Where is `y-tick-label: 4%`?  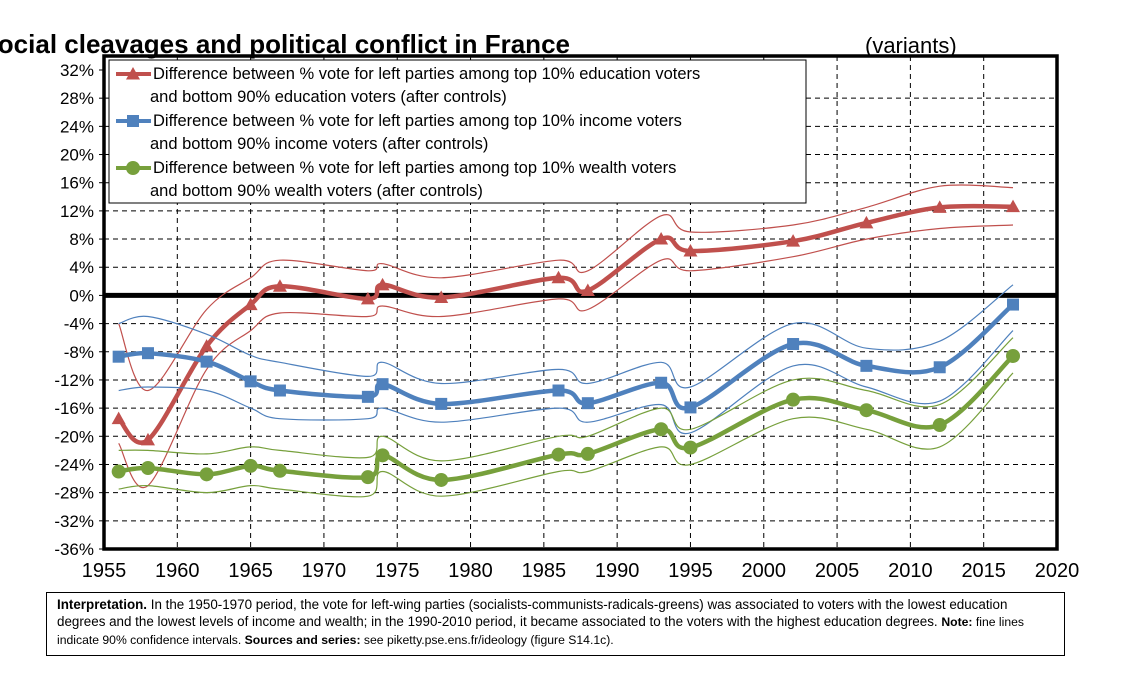
y-tick-label: 4% is located at coordinates (81, 267).